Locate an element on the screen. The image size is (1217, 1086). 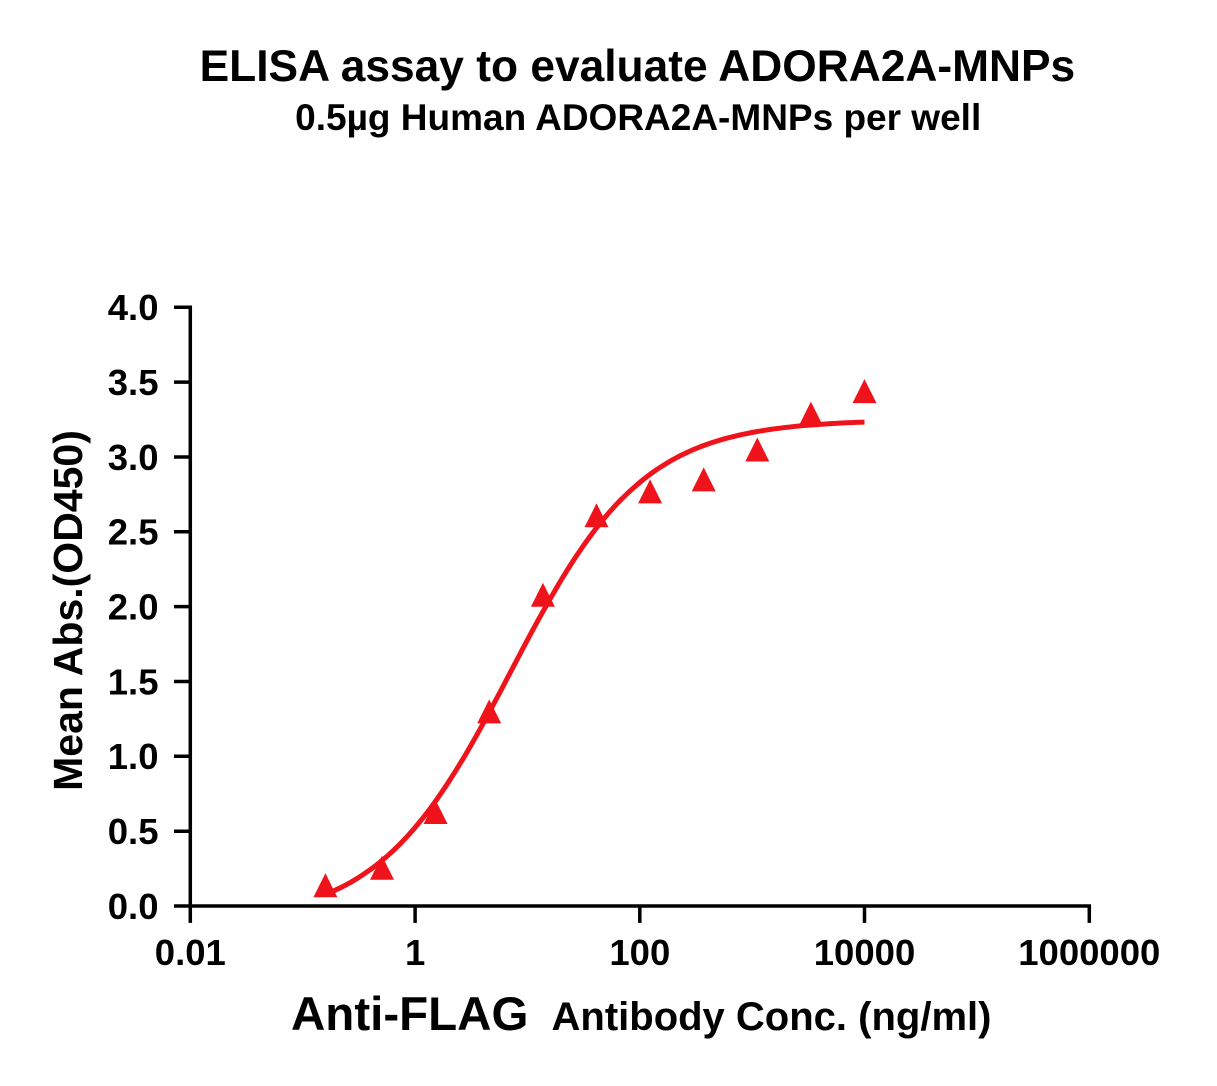
svg-text: 0.01 is located at coordinates (190, 952).